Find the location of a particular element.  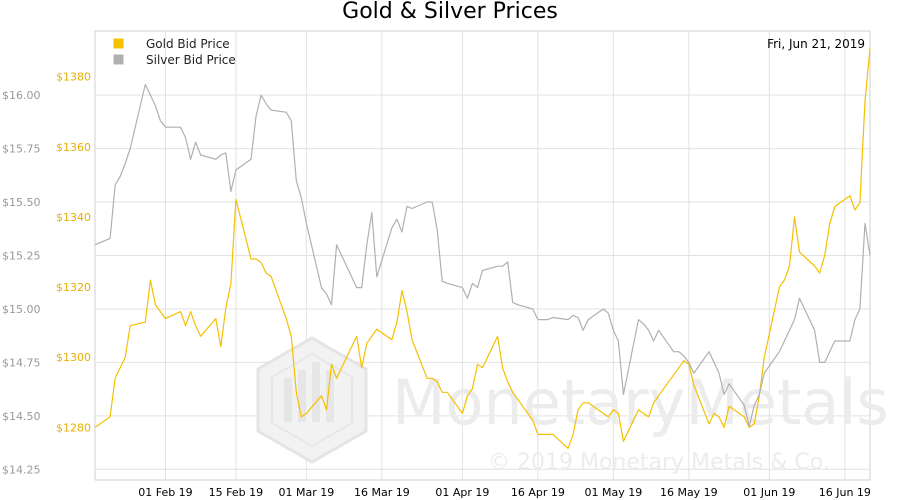

x-tick-label: 16 Jun 19 is located at coordinates (845, 492).